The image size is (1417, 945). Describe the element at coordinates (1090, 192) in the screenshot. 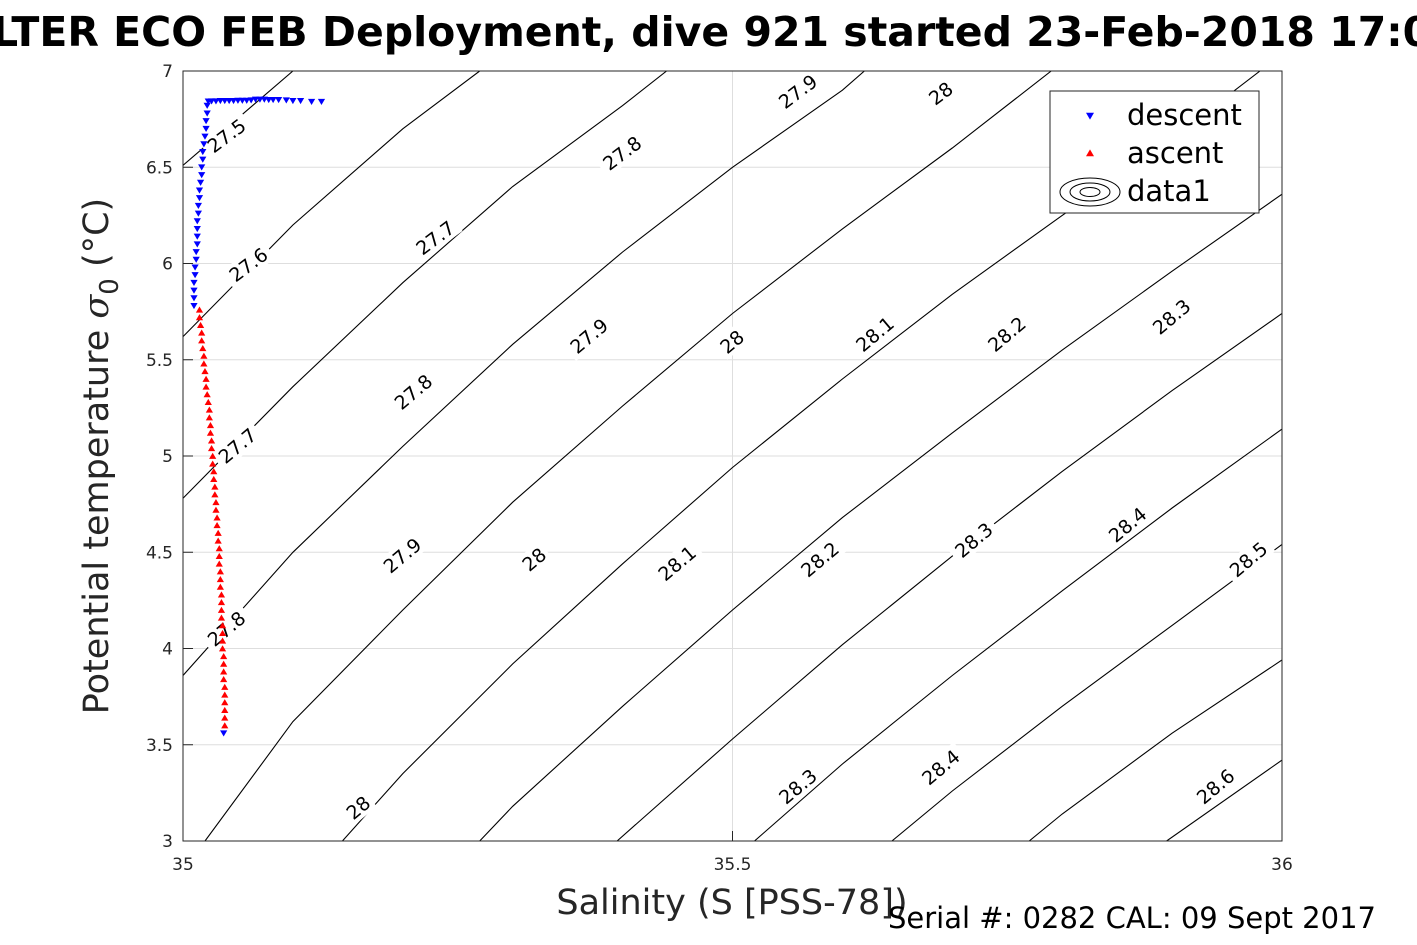

I see `legend-contour-icon` at that location.